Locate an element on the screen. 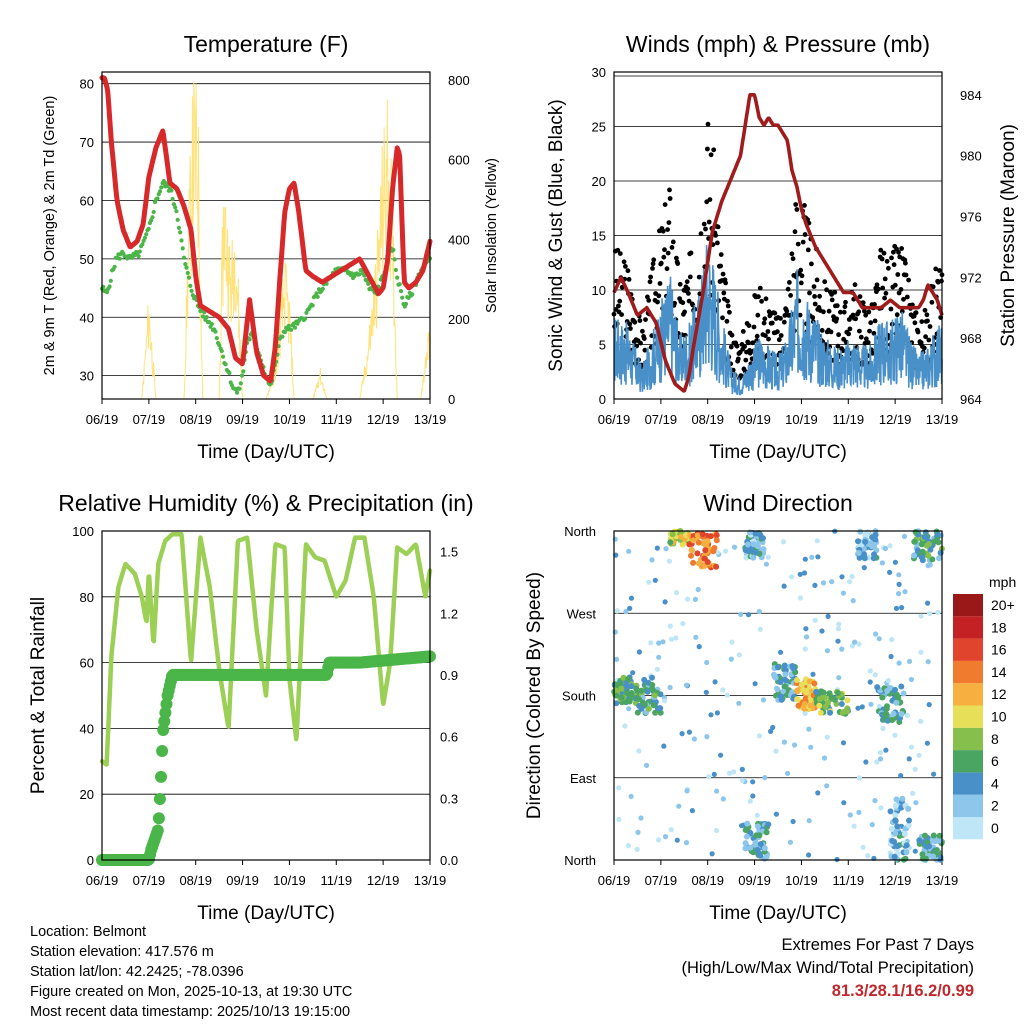  temperature-temp-line is located at coordinates (266, 229).